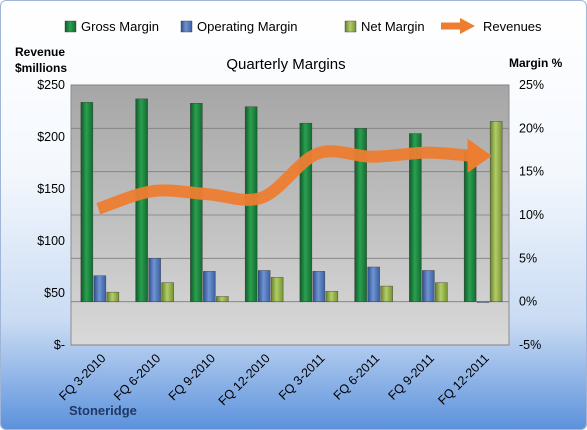 This screenshot has width=587, height=430. Describe the element at coordinates (285, 64) in the screenshot. I see `chart-title: Quarterly Margins` at that location.